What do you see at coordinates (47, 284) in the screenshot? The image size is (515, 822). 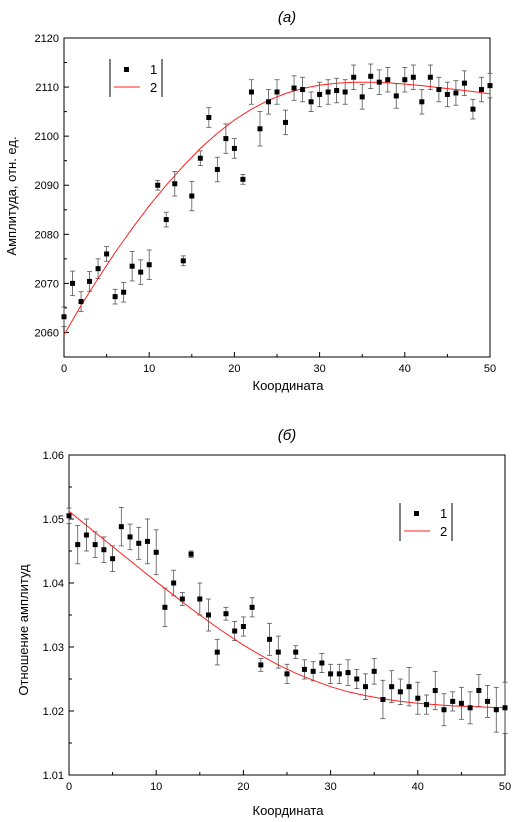 I see `y-tick-label: 2070` at bounding box center [47, 284].